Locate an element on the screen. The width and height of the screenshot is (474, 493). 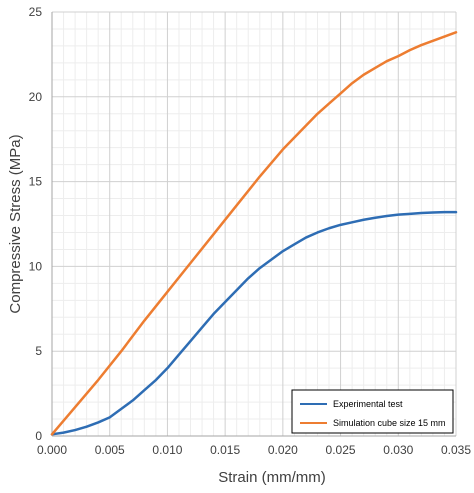
y-tick-label: 5 is located at coordinates (38, 351).